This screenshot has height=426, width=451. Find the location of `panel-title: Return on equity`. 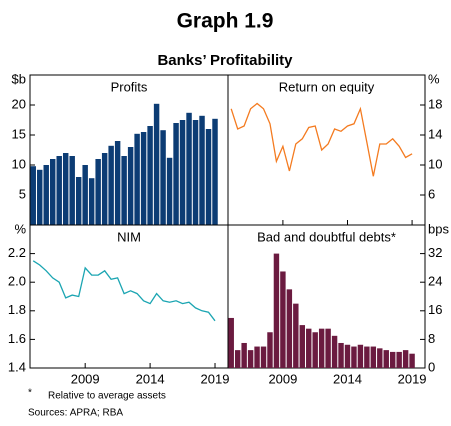

panel-title: Return on equity is located at coordinates (327, 86).